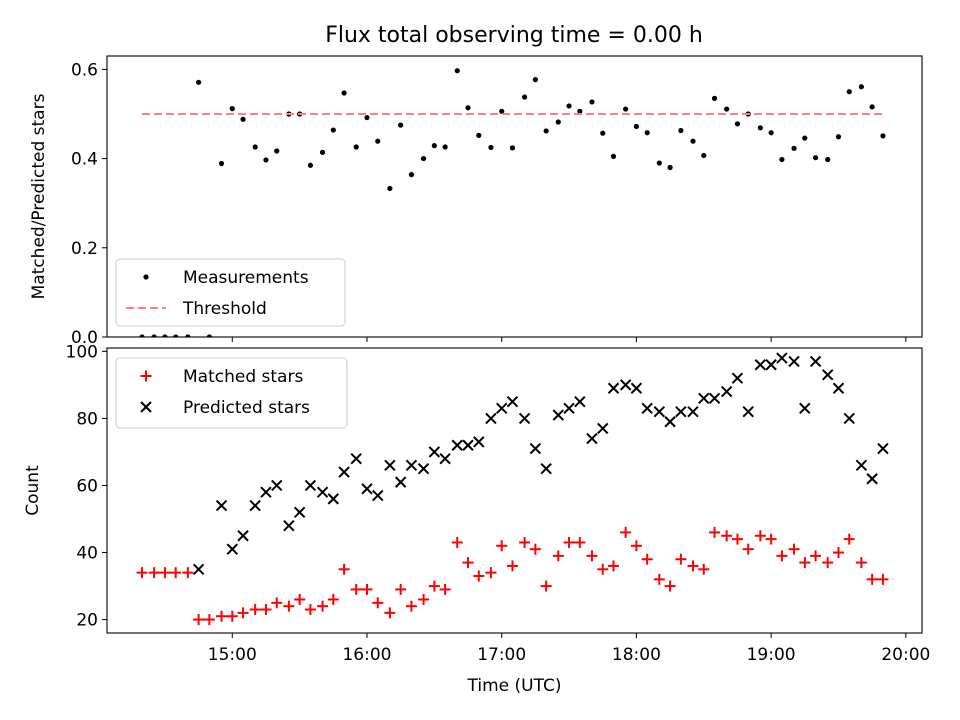 The height and width of the screenshot is (720, 960). What do you see at coordinates (87, 419) in the screenshot?
I see `y-tick-label: 80` at bounding box center [87, 419].